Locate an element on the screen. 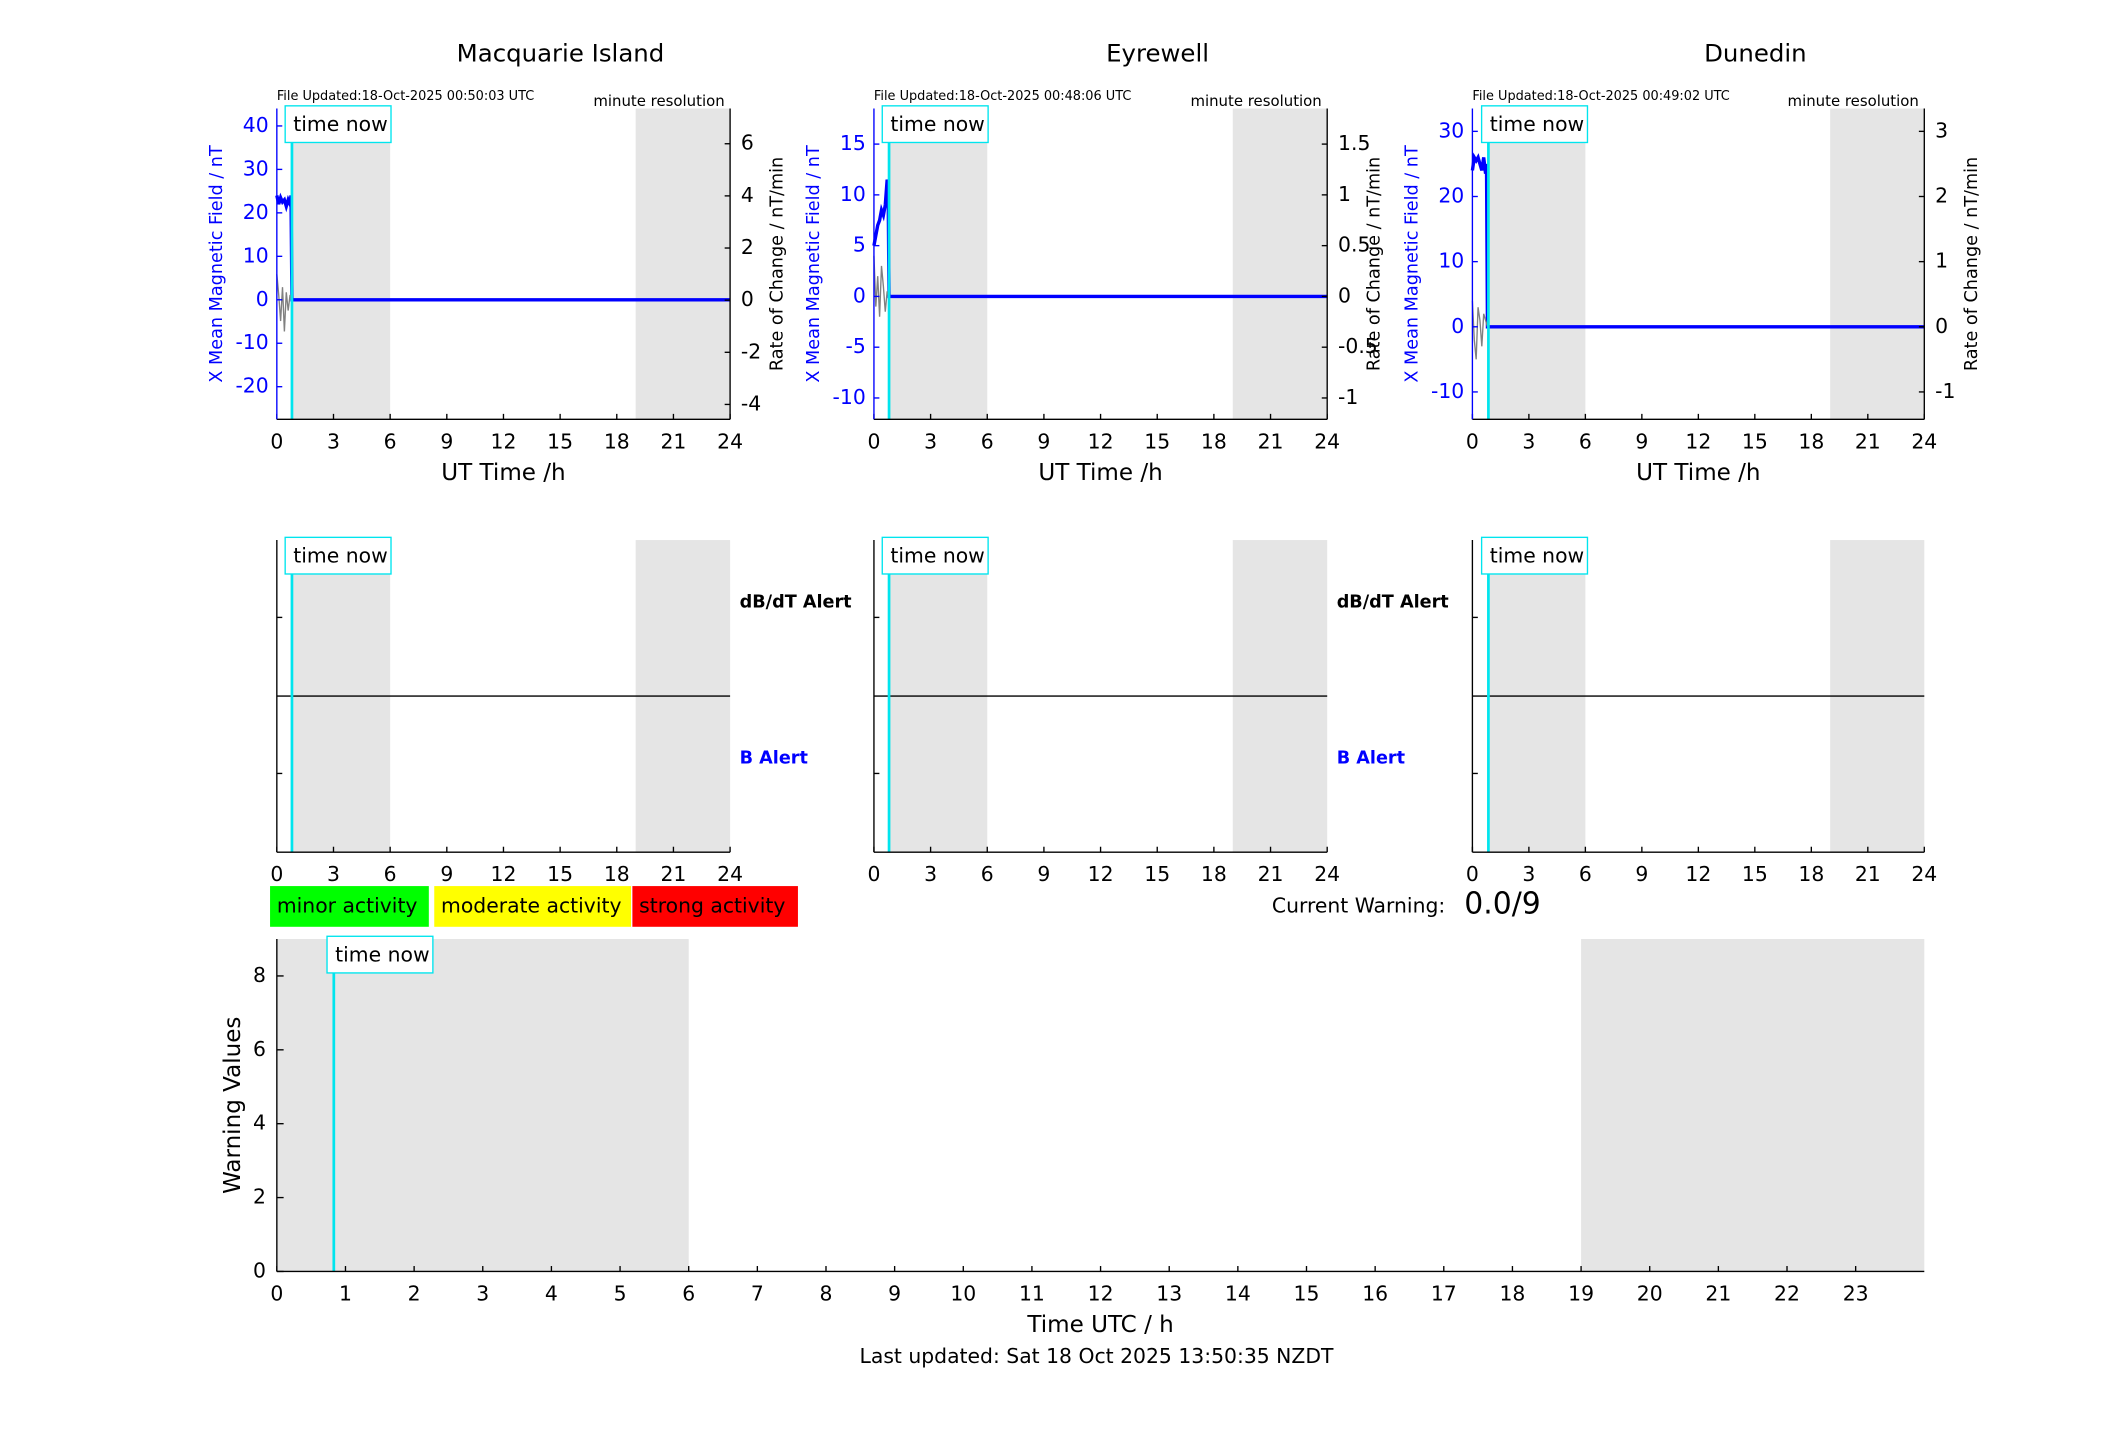 This screenshot has height=1437, width=2117. current-warning-label: Current Warning: is located at coordinates (1358, 905).